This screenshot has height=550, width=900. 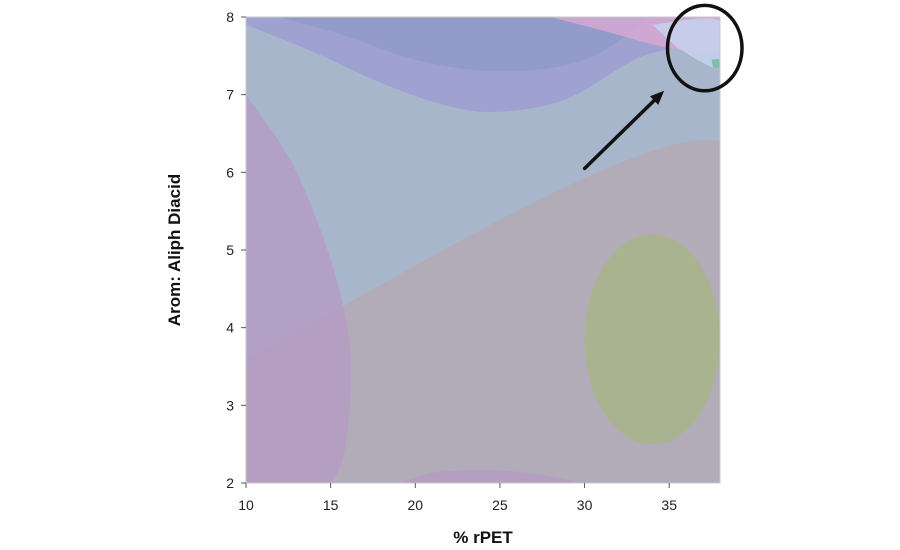 I want to click on annotations, so click(x=663, y=87).